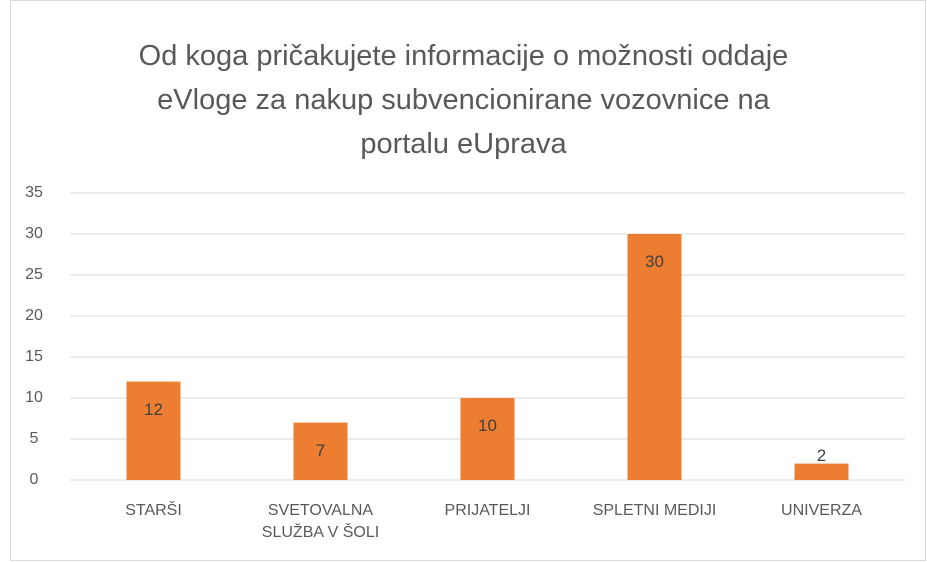  What do you see at coordinates (153, 510) in the screenshot?
I see `x-tick-label: STARŠI` at bounding box center [153, 510].